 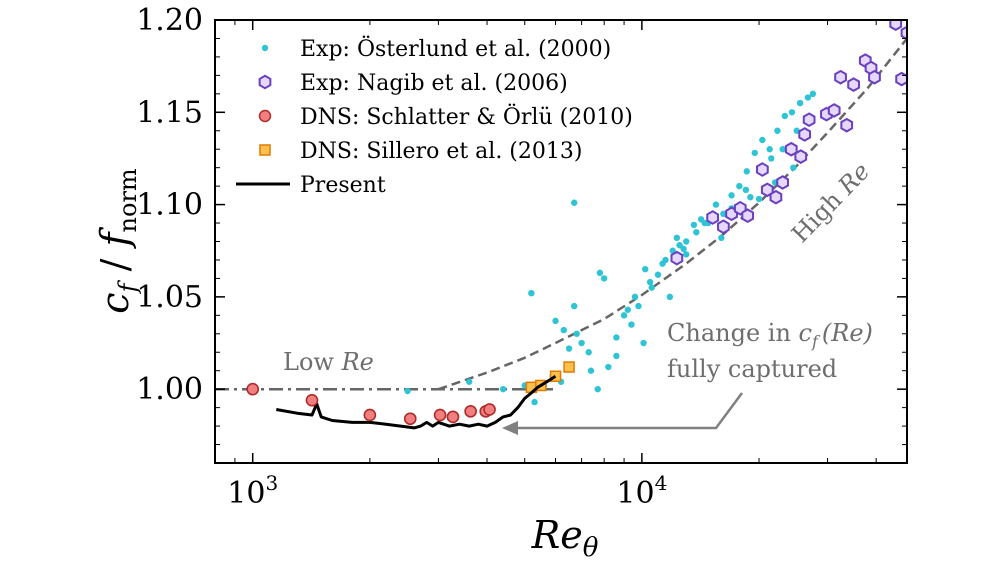 I want to click on annotation-arrow, so click(x=629, y=411).